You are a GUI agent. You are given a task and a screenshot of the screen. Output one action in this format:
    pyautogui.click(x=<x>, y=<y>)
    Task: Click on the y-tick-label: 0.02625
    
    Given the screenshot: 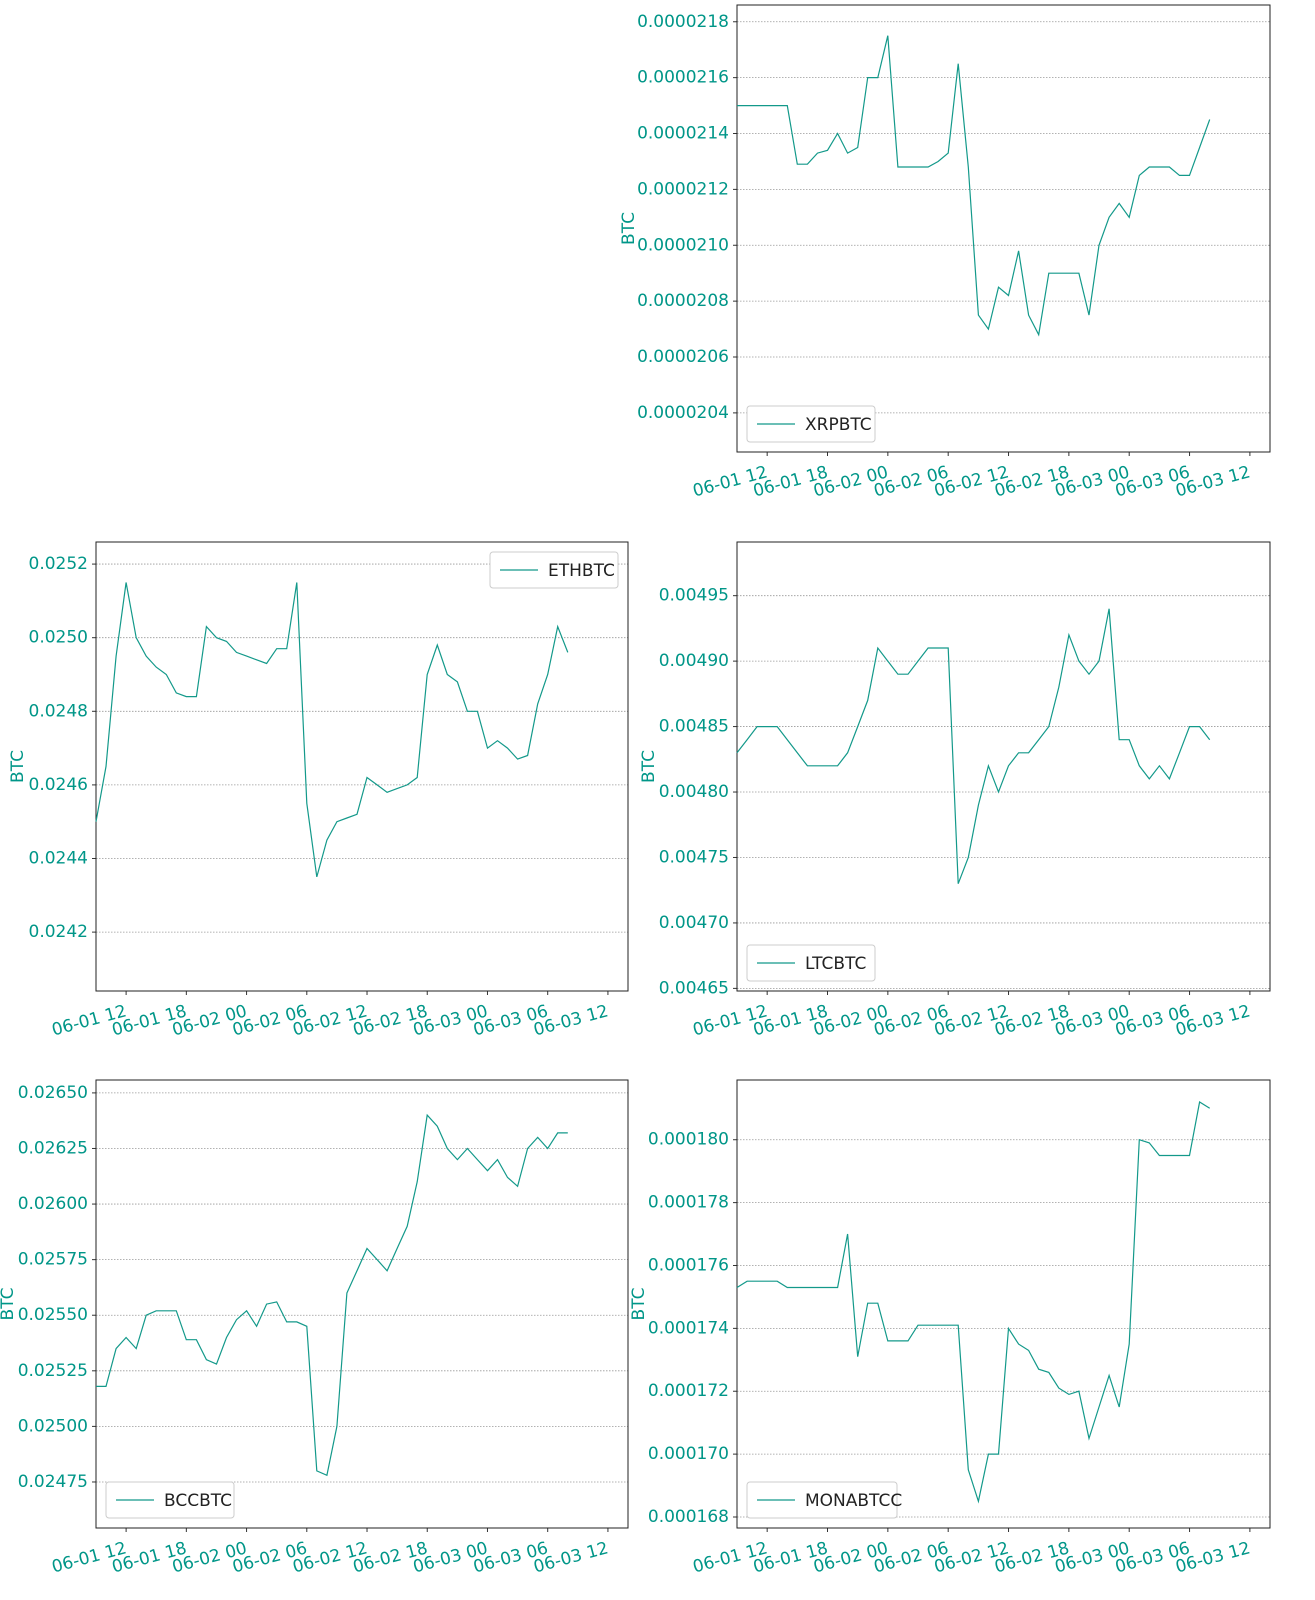 What is the action you would take?
    pyautogui.click(x=53, y=1148)
    